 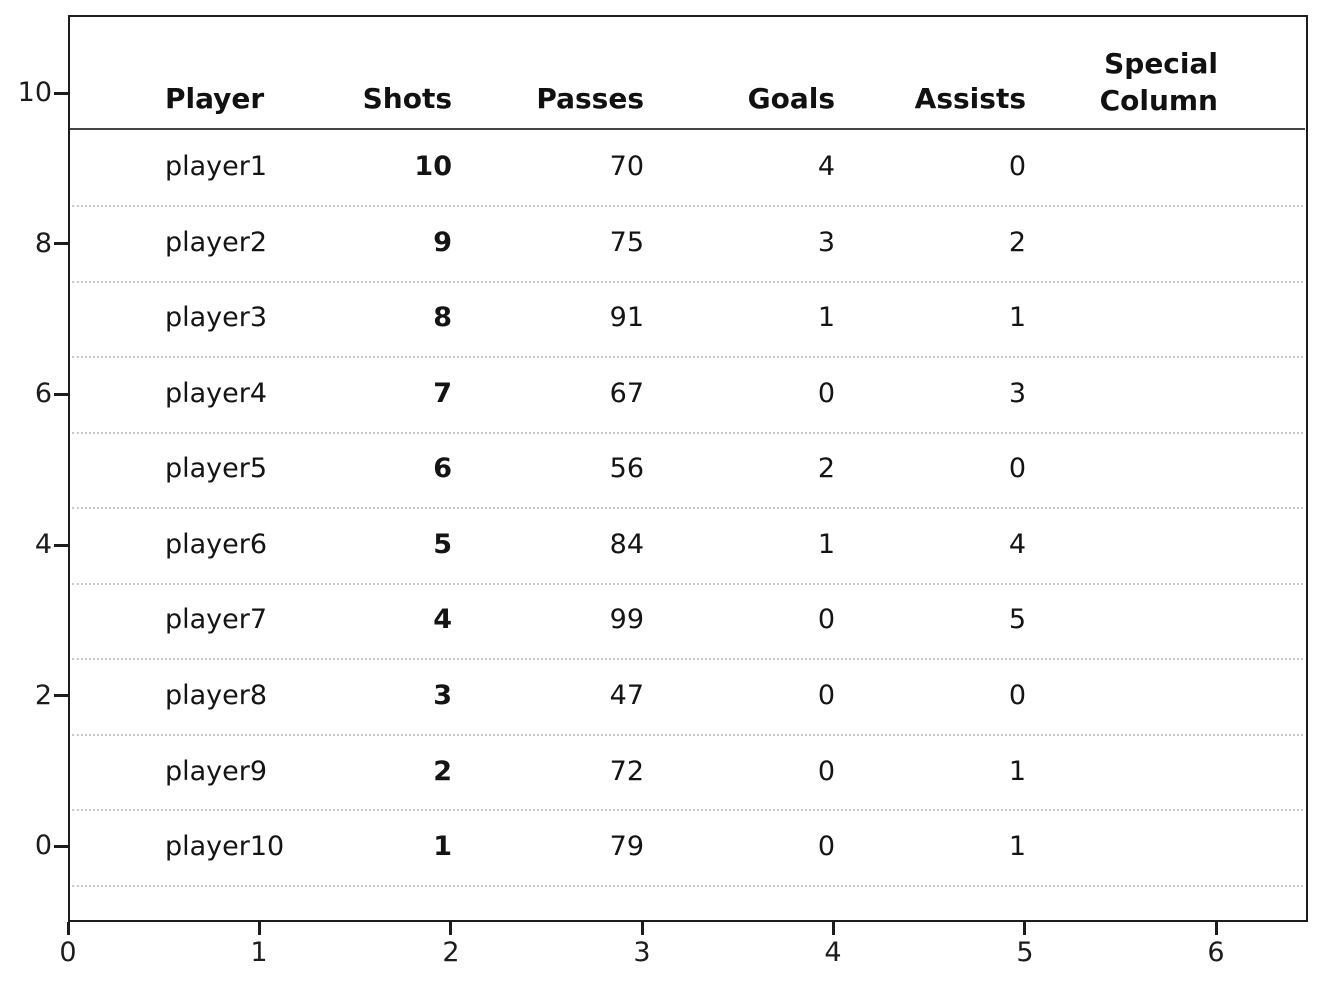 I want to click on cell-player: player9, so click(x=216, y=771).